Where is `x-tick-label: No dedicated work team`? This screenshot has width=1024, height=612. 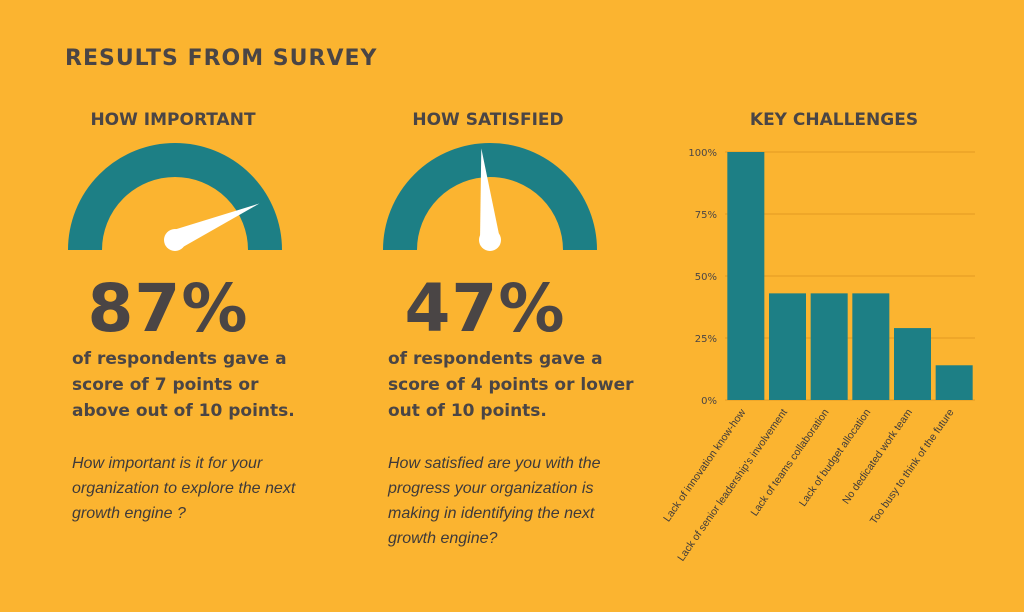
x-tick-label: No dedicated work team is located at coordinates (877, 457).